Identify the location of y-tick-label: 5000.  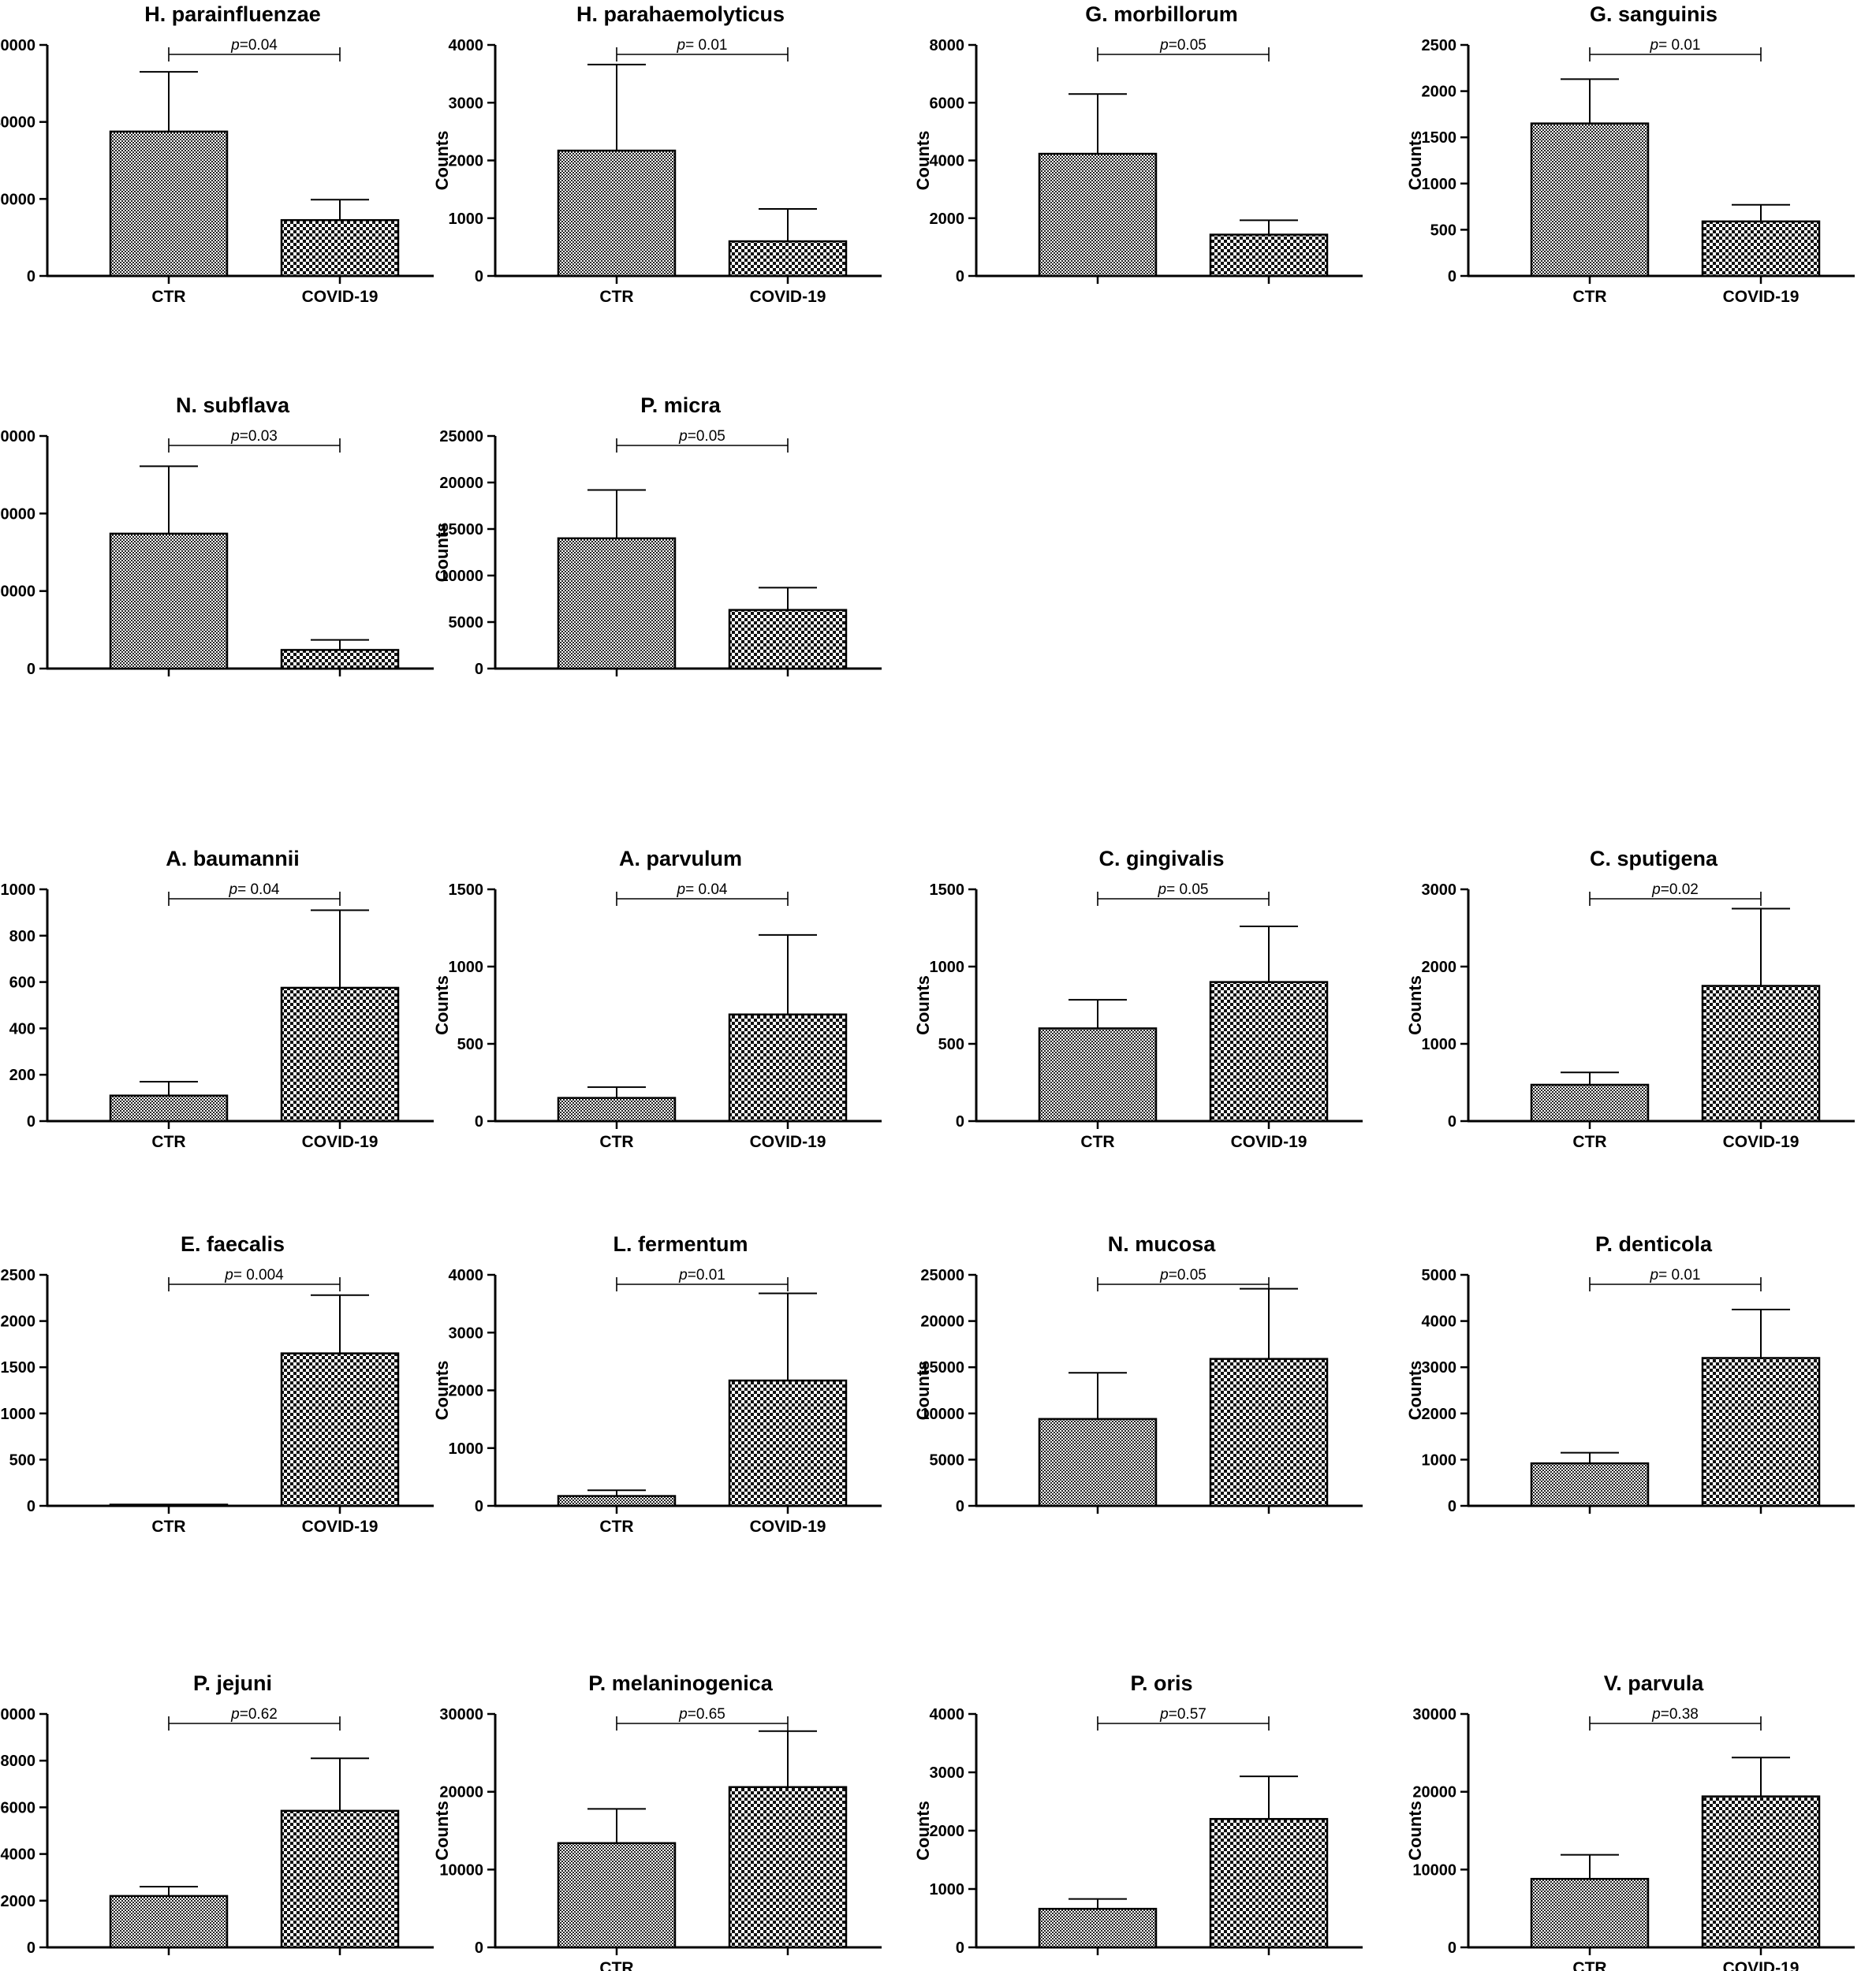
(466, 623).